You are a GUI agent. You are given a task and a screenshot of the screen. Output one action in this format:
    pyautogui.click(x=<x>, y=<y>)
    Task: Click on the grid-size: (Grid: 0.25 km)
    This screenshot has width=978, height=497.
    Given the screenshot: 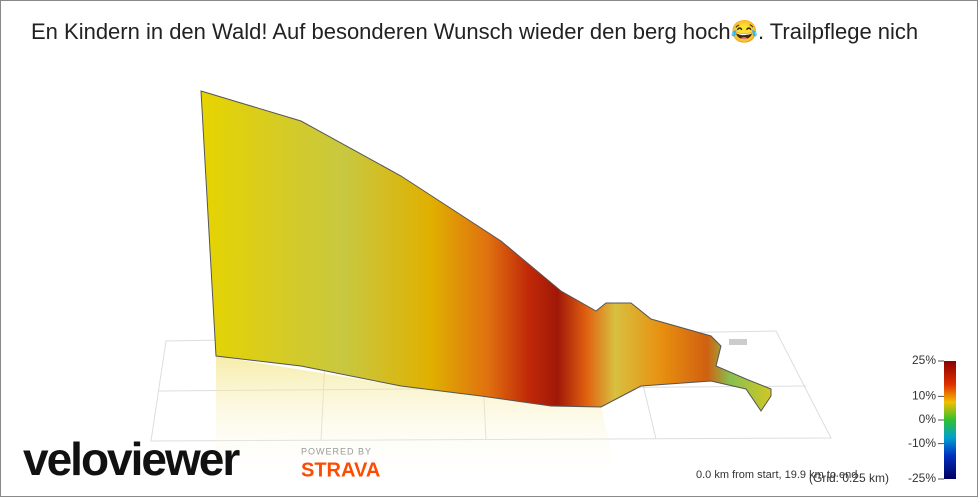 What is the action you would take?
    pyautogui.click(x=849, y=478)
    